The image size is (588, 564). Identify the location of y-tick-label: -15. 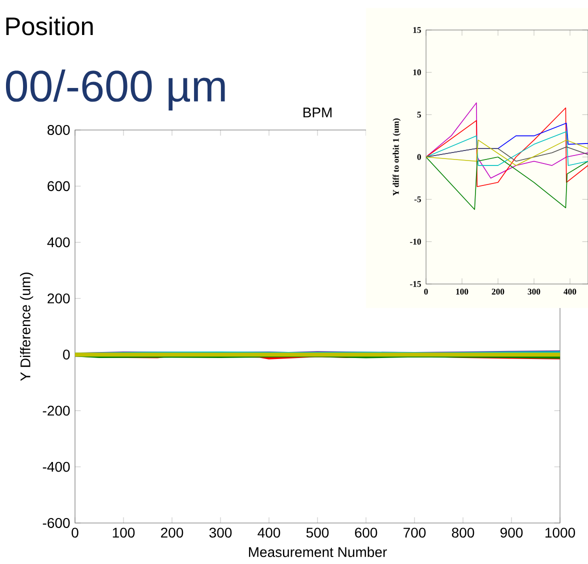
(415, 284).